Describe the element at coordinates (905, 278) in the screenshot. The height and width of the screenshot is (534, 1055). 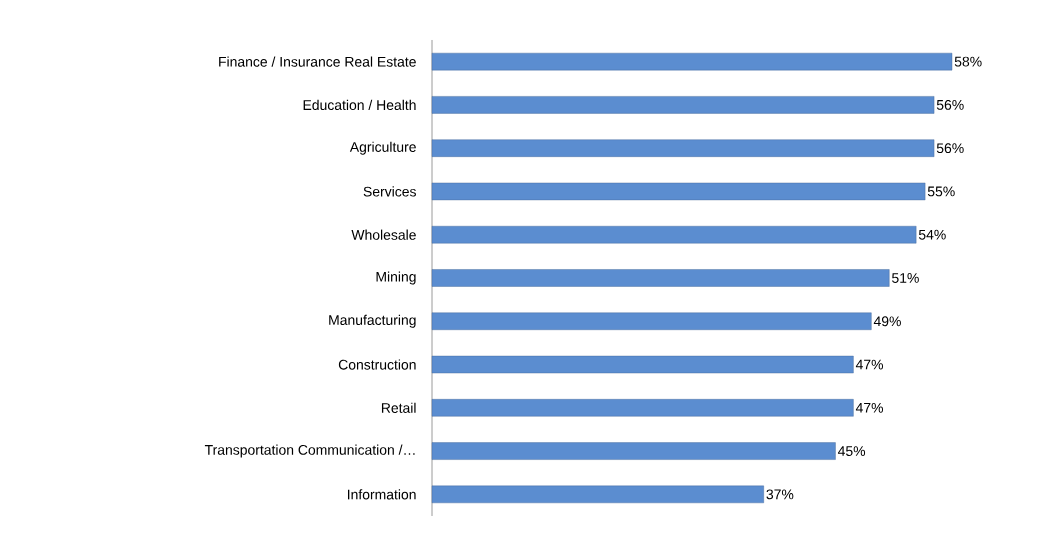
I see `data-label: 51%` at that location.